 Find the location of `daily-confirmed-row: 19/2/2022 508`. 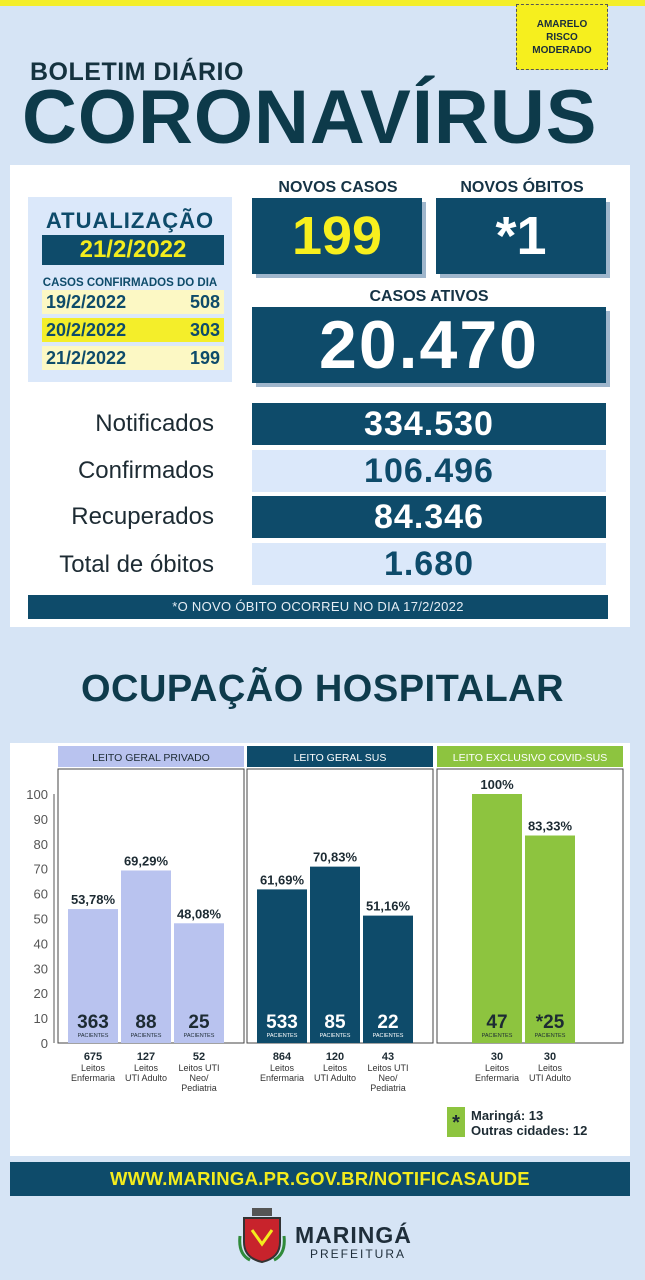

daily-confirmed-row: 19/2/2022 508 is located at coordinates (133, 302).